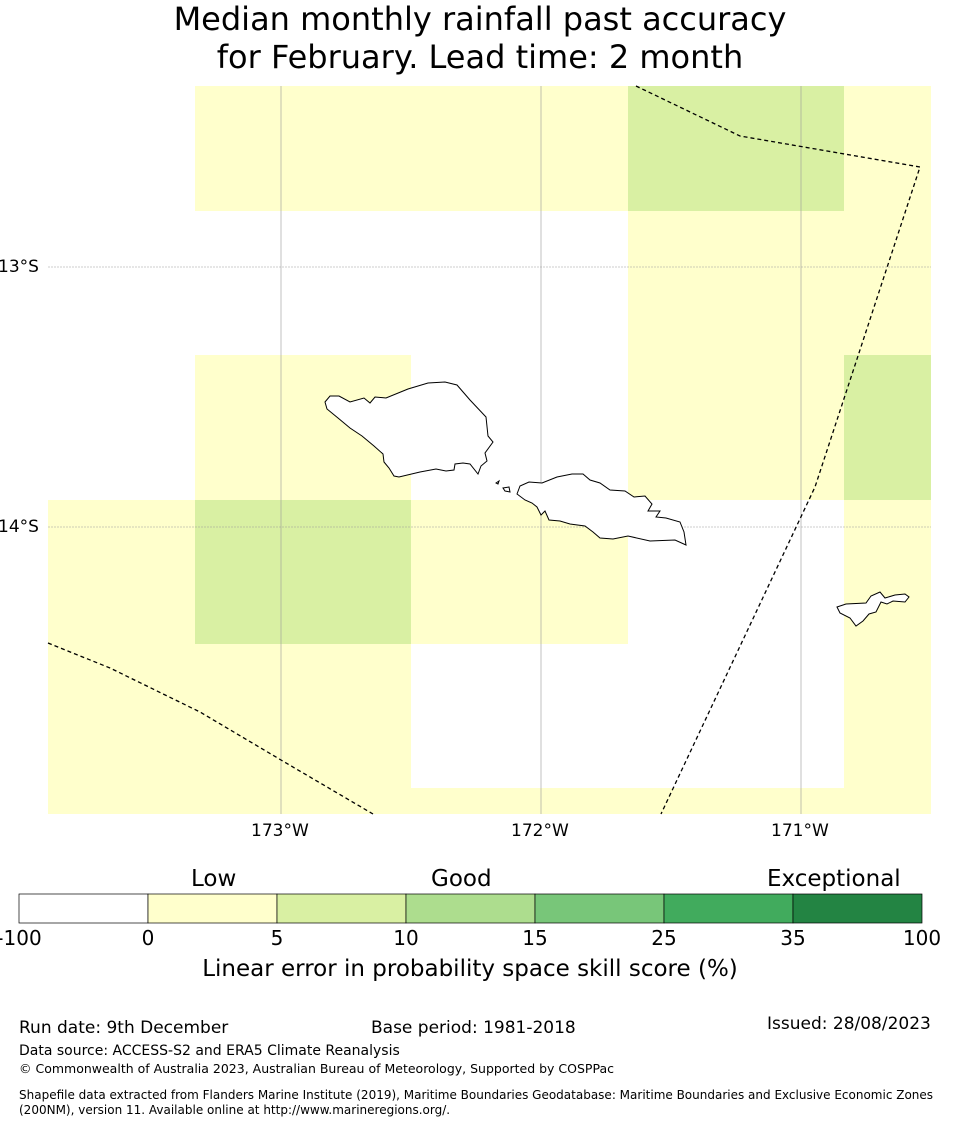 Image resolution: width=960 pixels, height=1125 pixels. I want to click on colorbar-tick-label: 25, so click(664, 938).